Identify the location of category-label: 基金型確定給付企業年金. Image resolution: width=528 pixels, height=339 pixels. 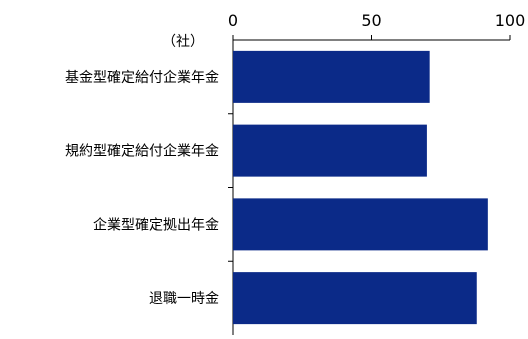
(142, 77).